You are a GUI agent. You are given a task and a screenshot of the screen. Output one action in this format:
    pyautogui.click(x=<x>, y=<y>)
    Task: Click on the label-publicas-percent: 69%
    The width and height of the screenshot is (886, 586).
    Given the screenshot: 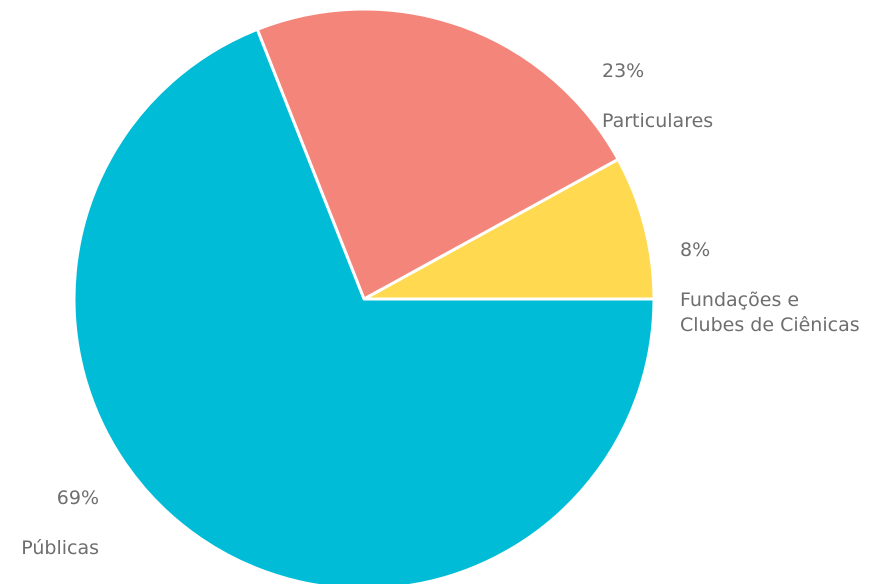 What is the action you would take?
    pyautogui.click(x=77, y=498)
    